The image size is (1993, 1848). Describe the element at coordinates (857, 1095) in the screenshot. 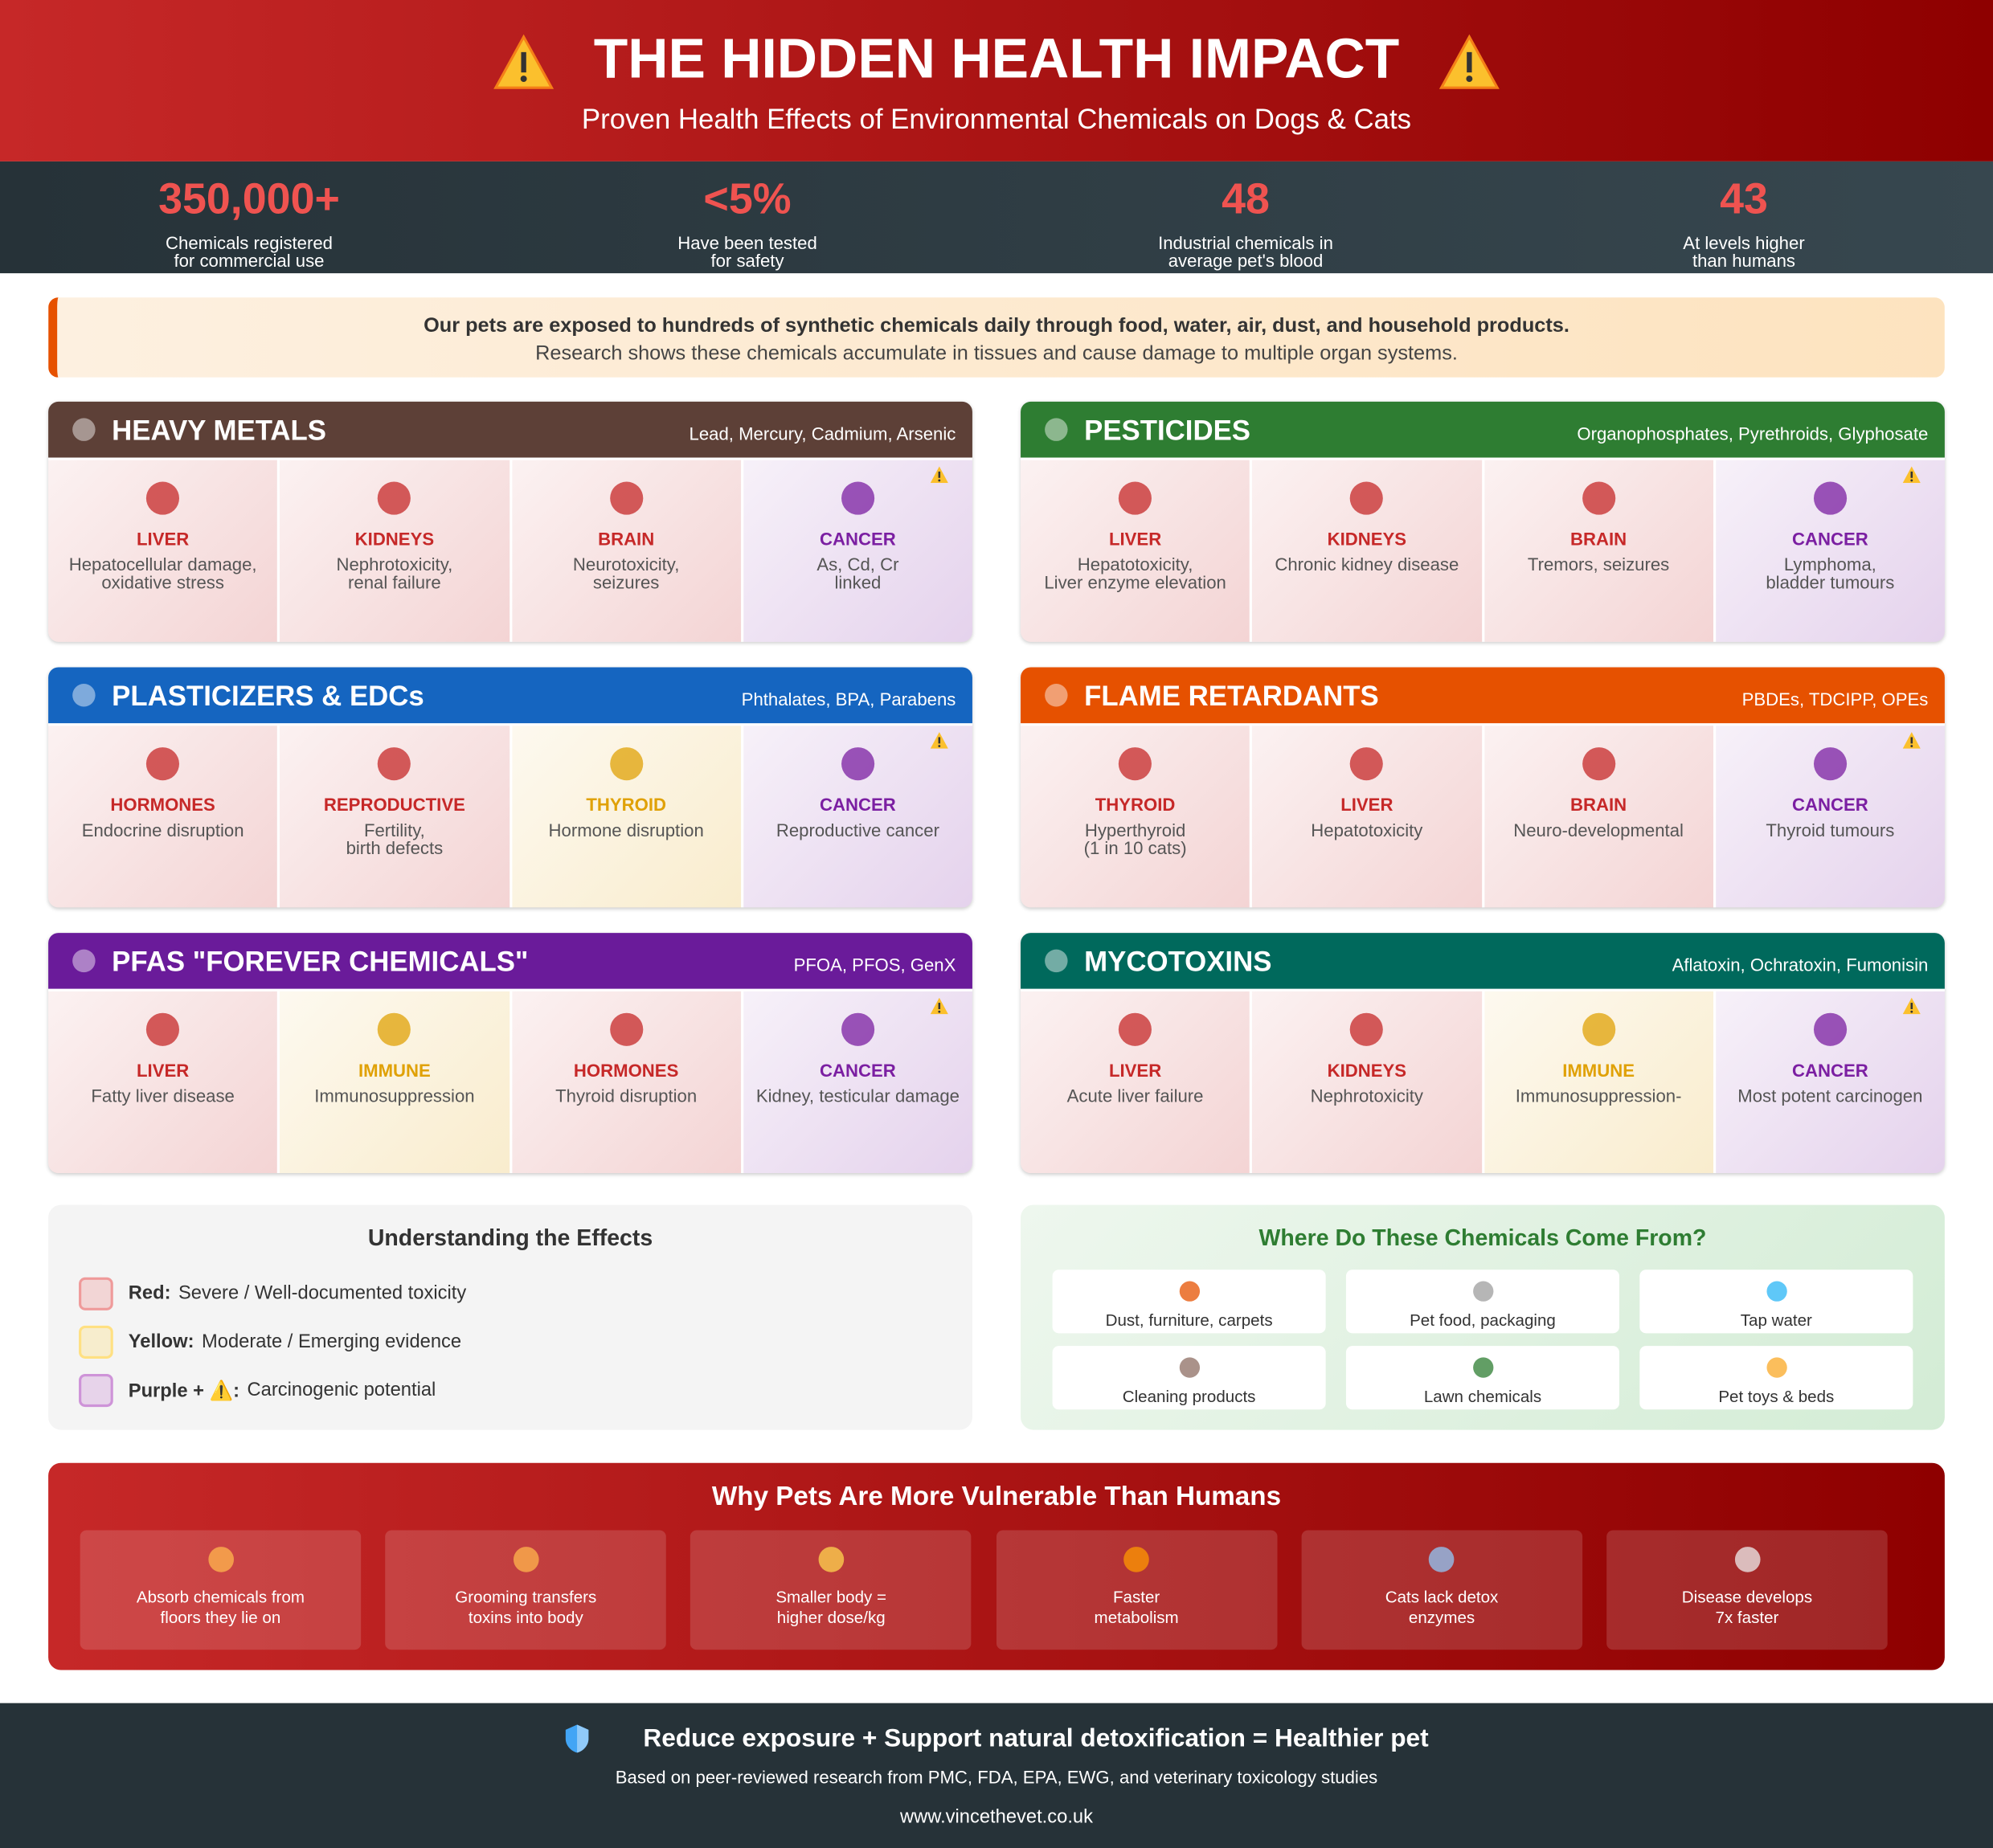

I see `effect-text: Kidney, testicular damage` at that location.